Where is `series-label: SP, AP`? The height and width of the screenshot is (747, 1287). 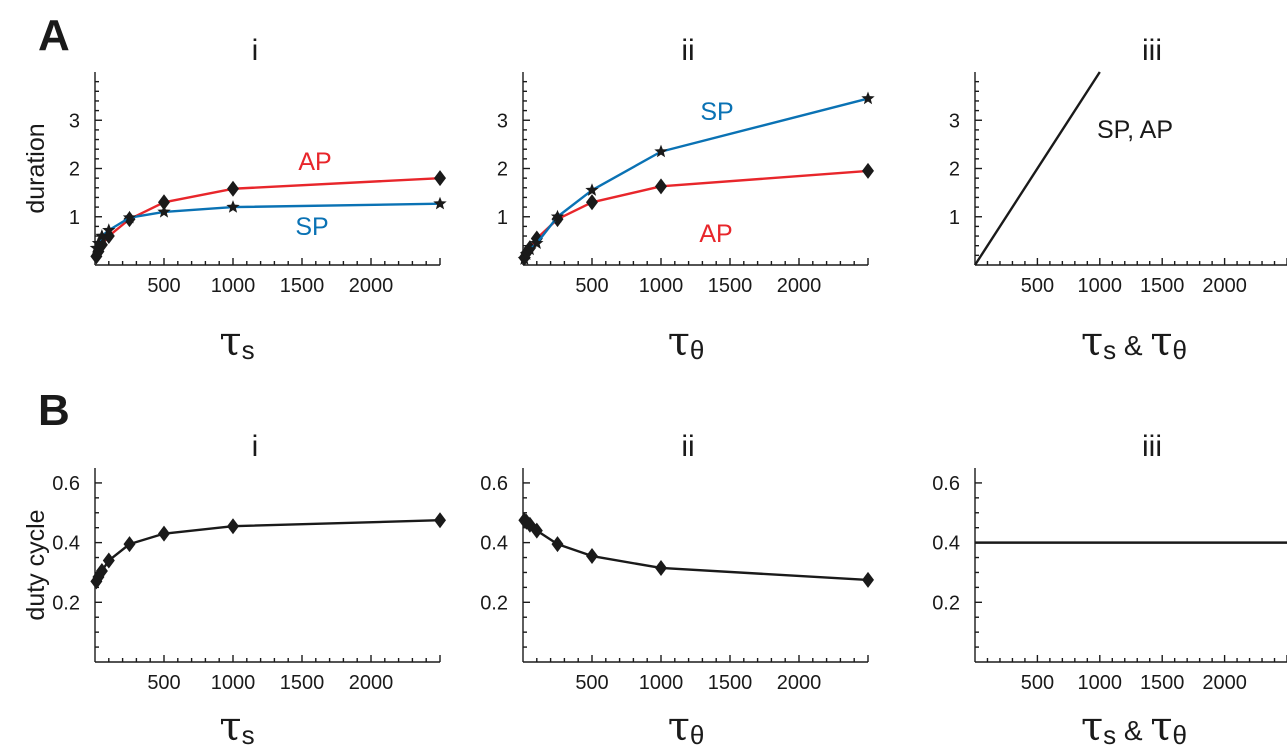 series-label: SP, AP is located at coordinates (1135, 130).